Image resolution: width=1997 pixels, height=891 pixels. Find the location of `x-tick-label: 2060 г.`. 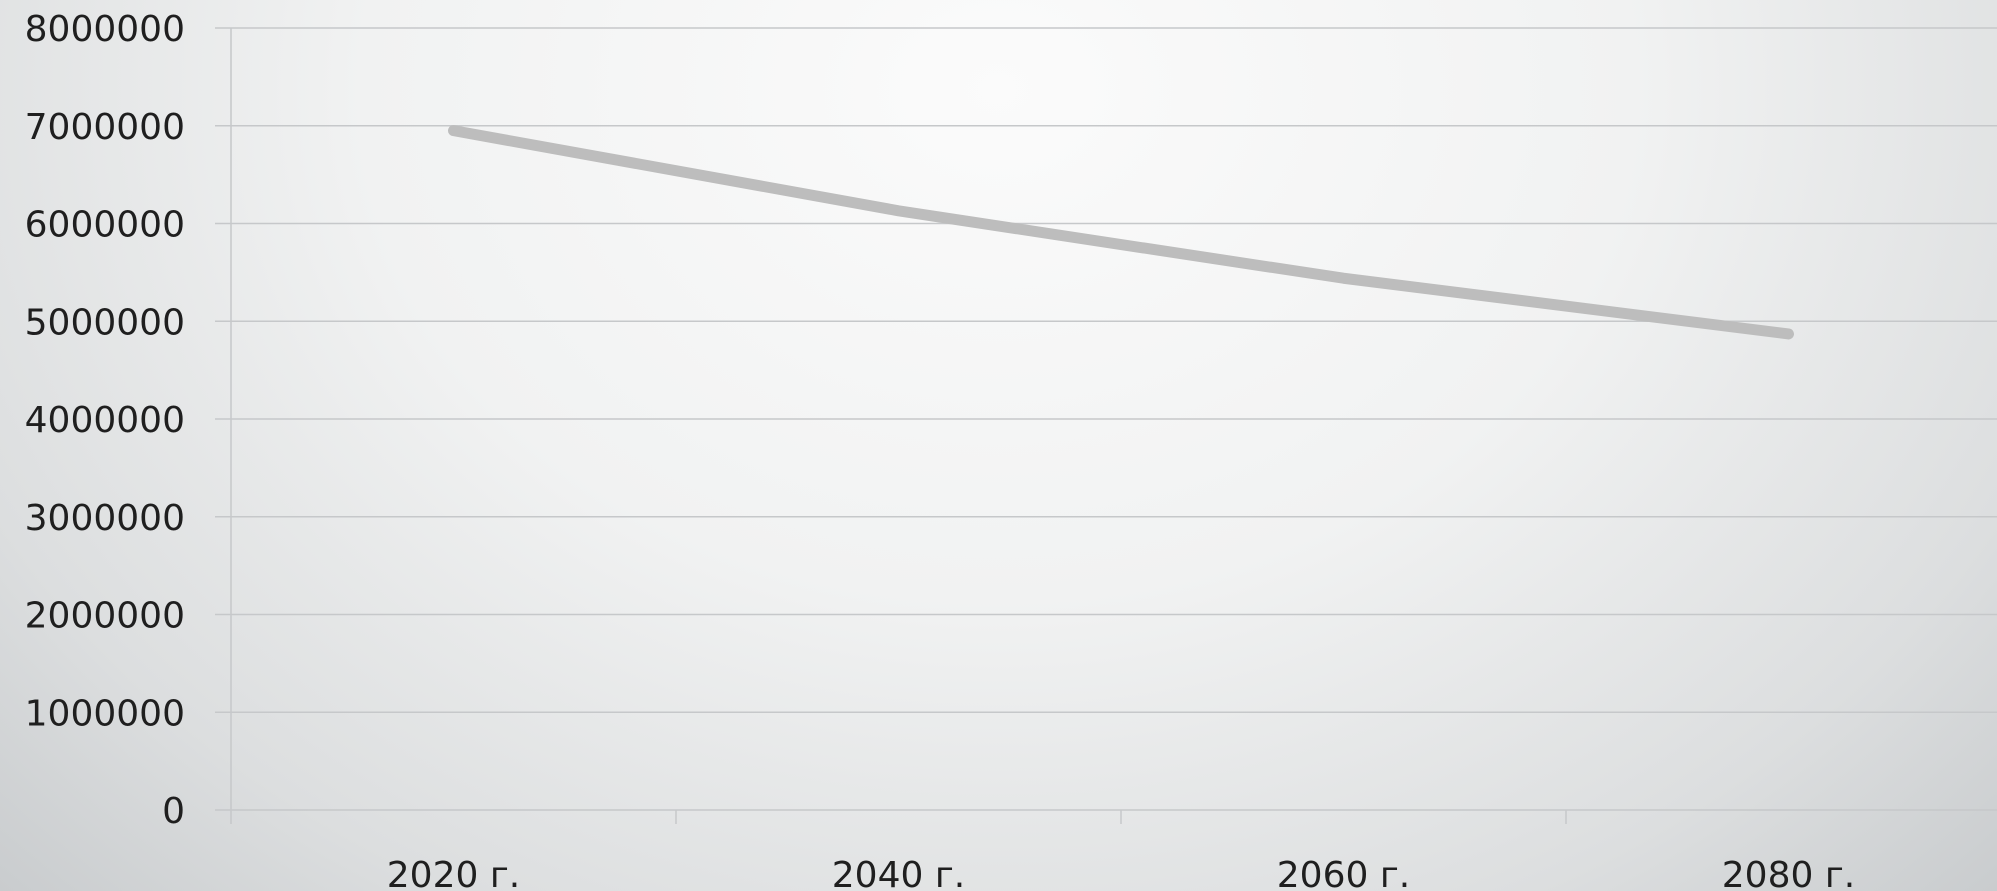

x-tick-label: 2060 г. is located at coordinates (1343, 873).